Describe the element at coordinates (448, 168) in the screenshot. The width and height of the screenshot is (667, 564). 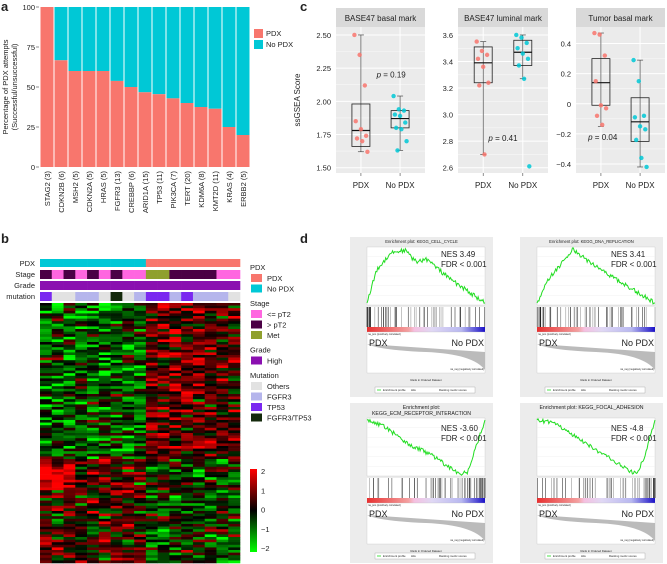
I see `y-tick-label: 2.6` at that location.